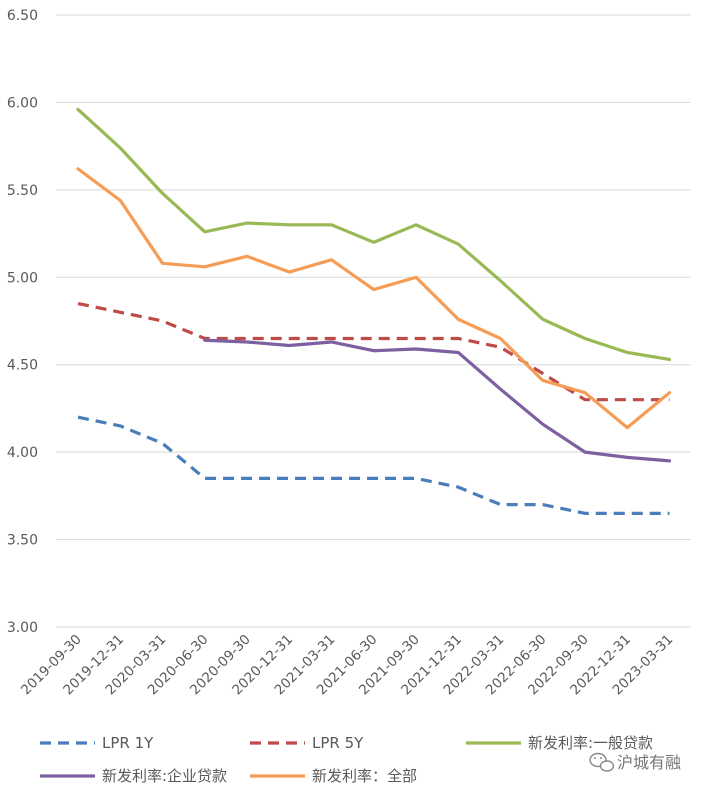  What do you see at coordinates (649, 762) in the screenshot?
I see `watermark-text: 沪城有融` at bounding box center [649, 762].